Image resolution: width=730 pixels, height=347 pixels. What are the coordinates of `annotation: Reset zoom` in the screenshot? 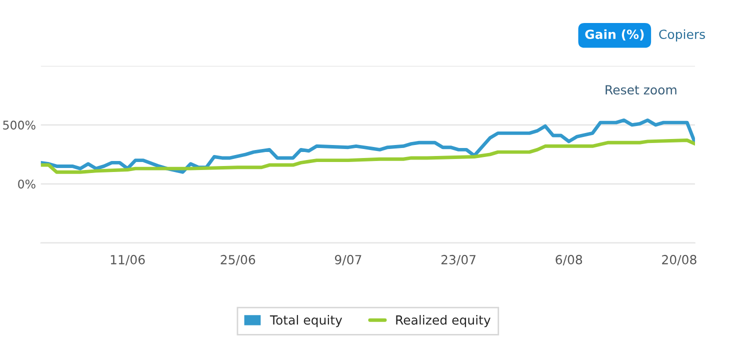 It's located at (641, 90).